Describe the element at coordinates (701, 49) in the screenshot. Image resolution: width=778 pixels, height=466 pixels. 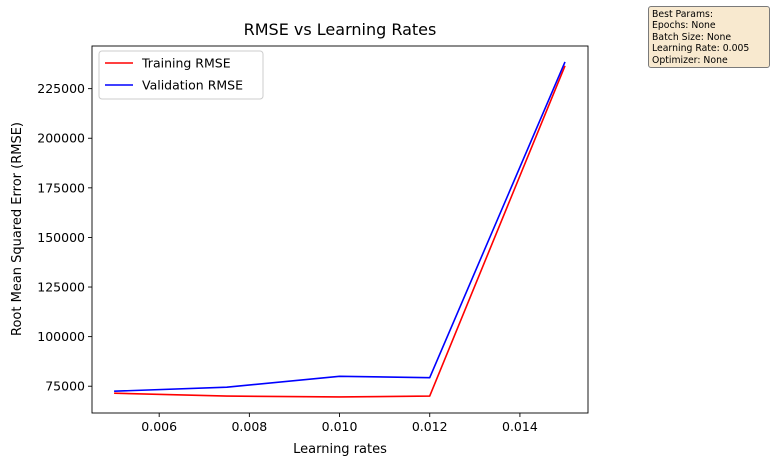
I see `best-params-line: Learning Rate: 0.005` at that location.